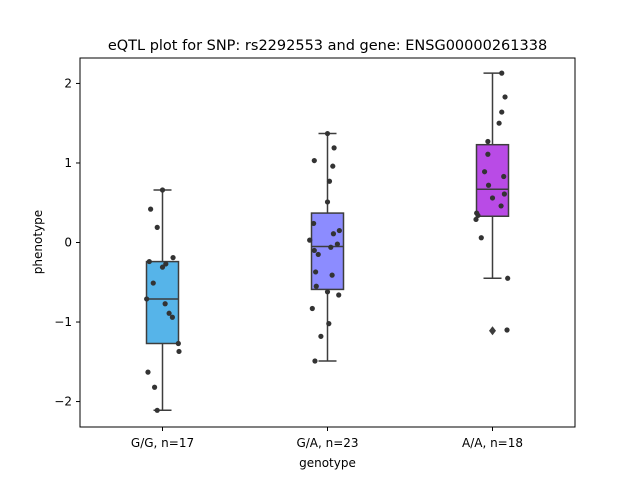 This screenshot has height=480, width=640. I want to click on y-axis-label: phenotype, so click(38, 242).